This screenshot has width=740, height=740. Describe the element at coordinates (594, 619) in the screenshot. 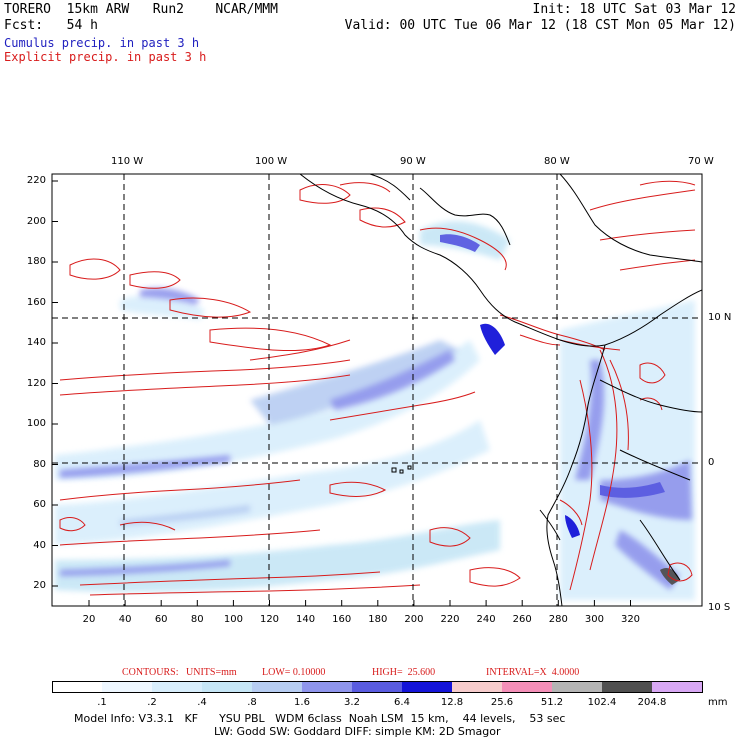

I see `bottom-x-label: 300` at that location.